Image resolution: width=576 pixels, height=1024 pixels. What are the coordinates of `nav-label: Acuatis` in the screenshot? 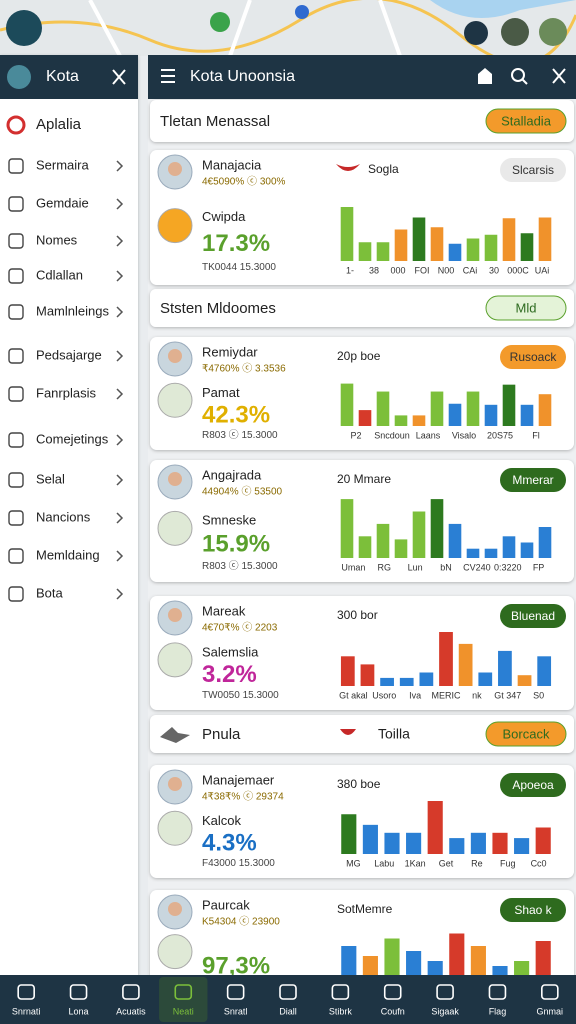 It's located at (131, 1011).